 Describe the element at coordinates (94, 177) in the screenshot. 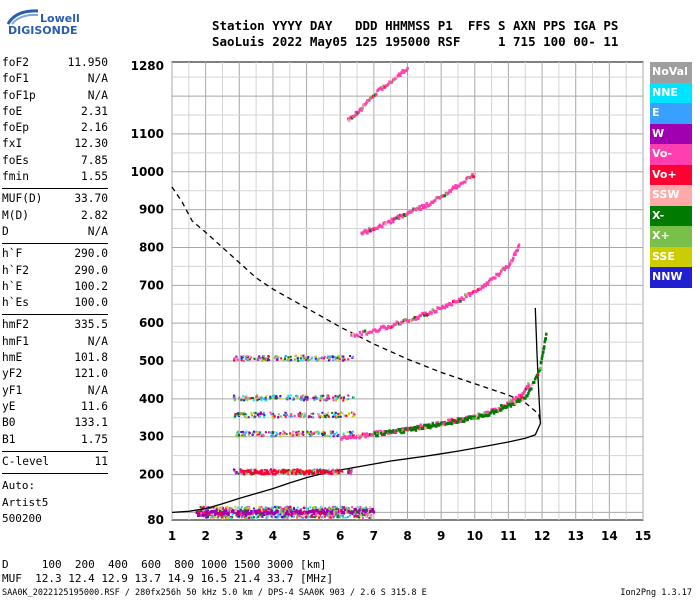

I see `param-value: 1.55` at that location.